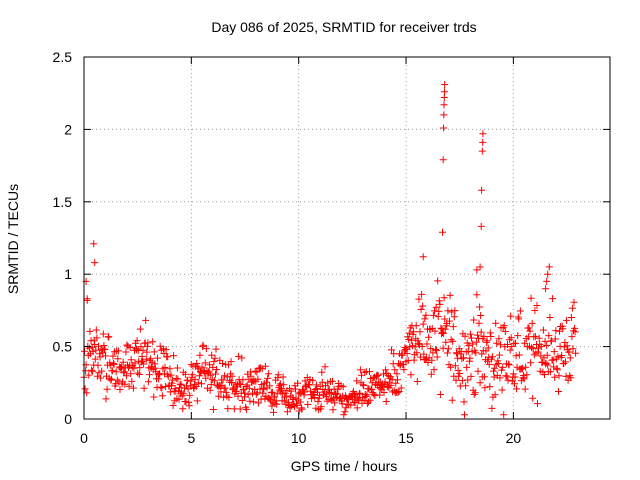  I want to click on y-tick-label: 1, so click(68, 274).